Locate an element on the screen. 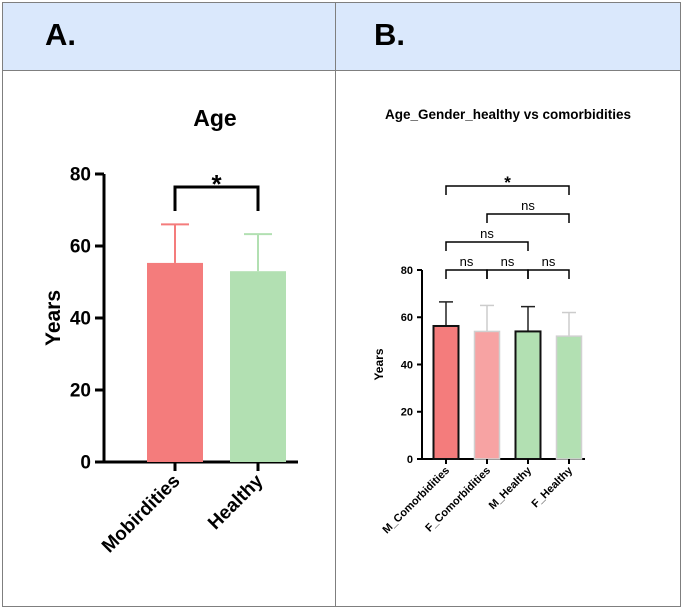  panel-b-header: B. is located at coordinates (508, 36).